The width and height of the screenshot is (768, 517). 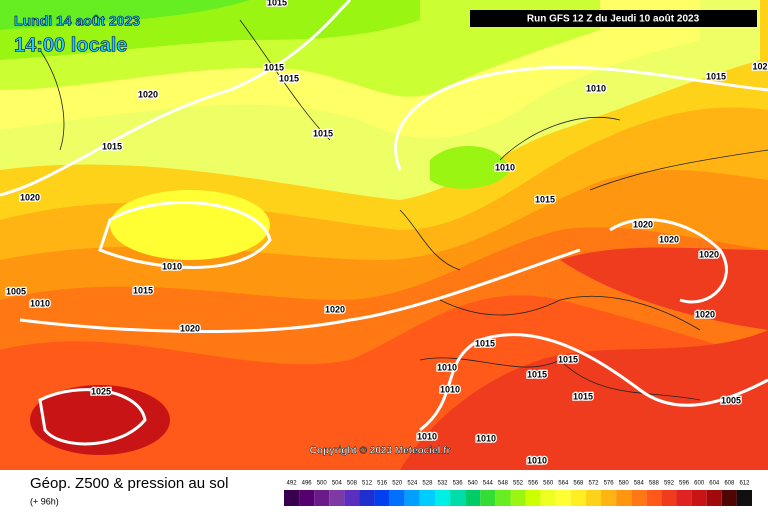 What do you see at coordinates (639, 484) in the screenshot?
I see `scale-label: 584` at bounding box center [639, 484].